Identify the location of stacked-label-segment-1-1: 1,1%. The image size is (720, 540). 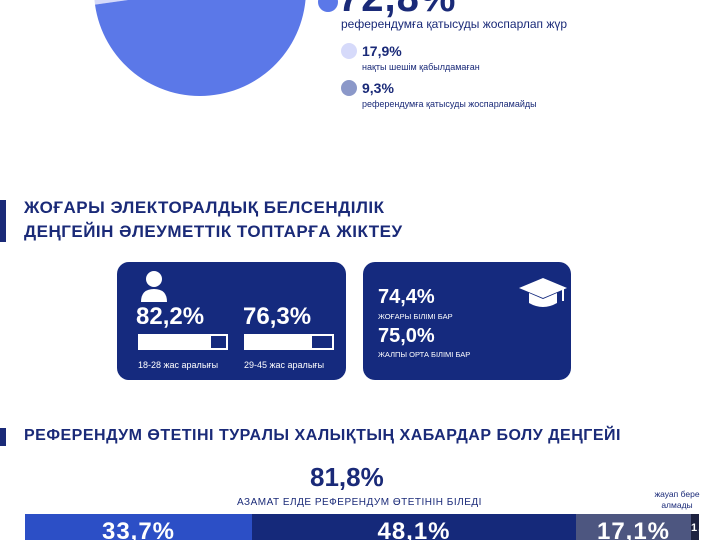
(695, 528).